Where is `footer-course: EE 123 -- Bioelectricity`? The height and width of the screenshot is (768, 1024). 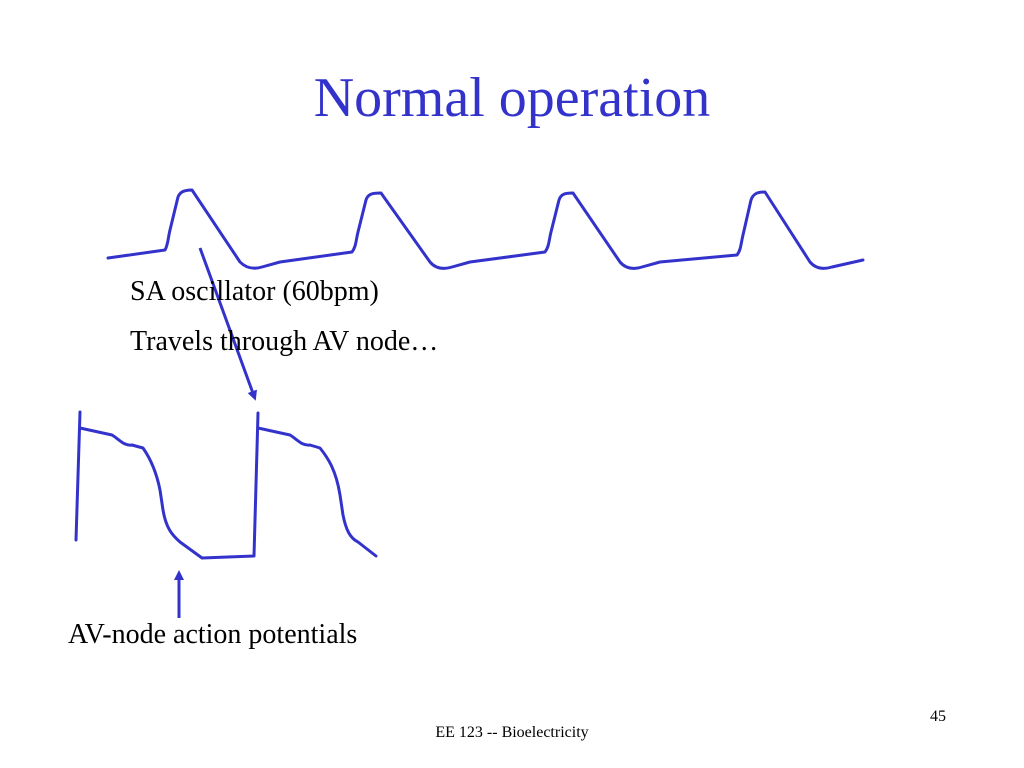 footer-course: EE 123 -- Bioelectricity is located at coordinates (512, 732).